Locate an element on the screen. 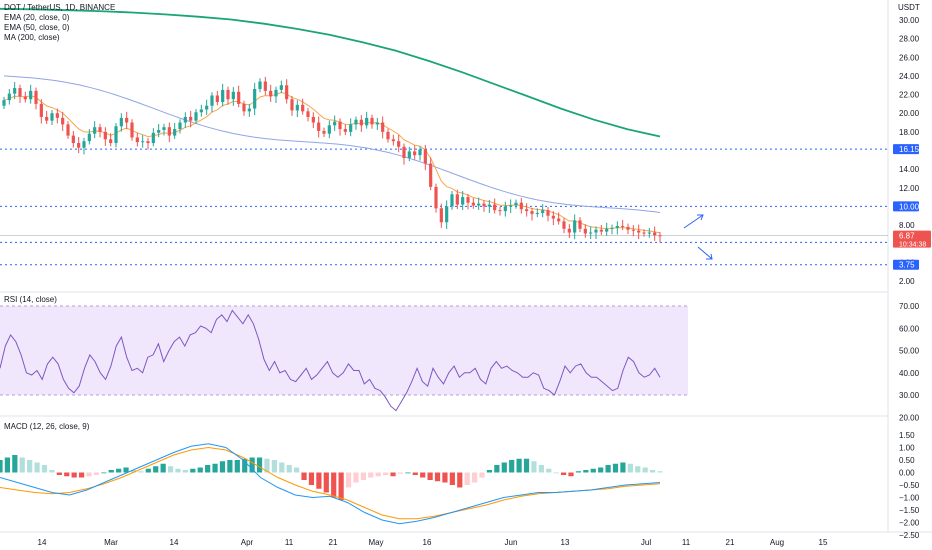 The width and height of the screenshot is (932, 550). macd-label: MACD (12, 26, close, 9) is located at coordinates (47, 426).